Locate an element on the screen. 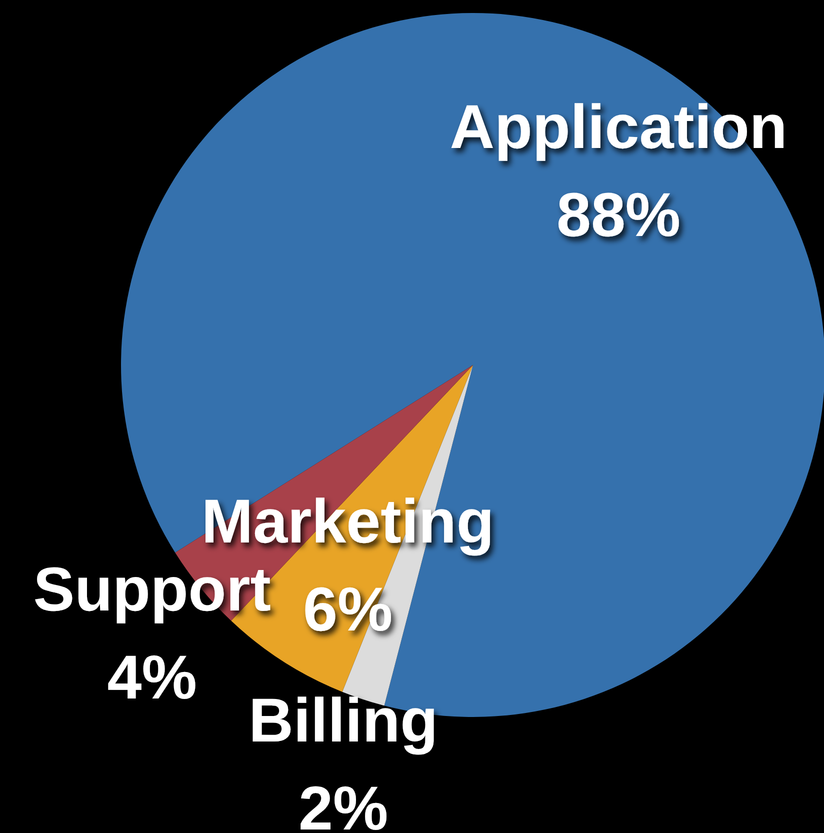  data-label: 2% is located at coordinates (343, 803).